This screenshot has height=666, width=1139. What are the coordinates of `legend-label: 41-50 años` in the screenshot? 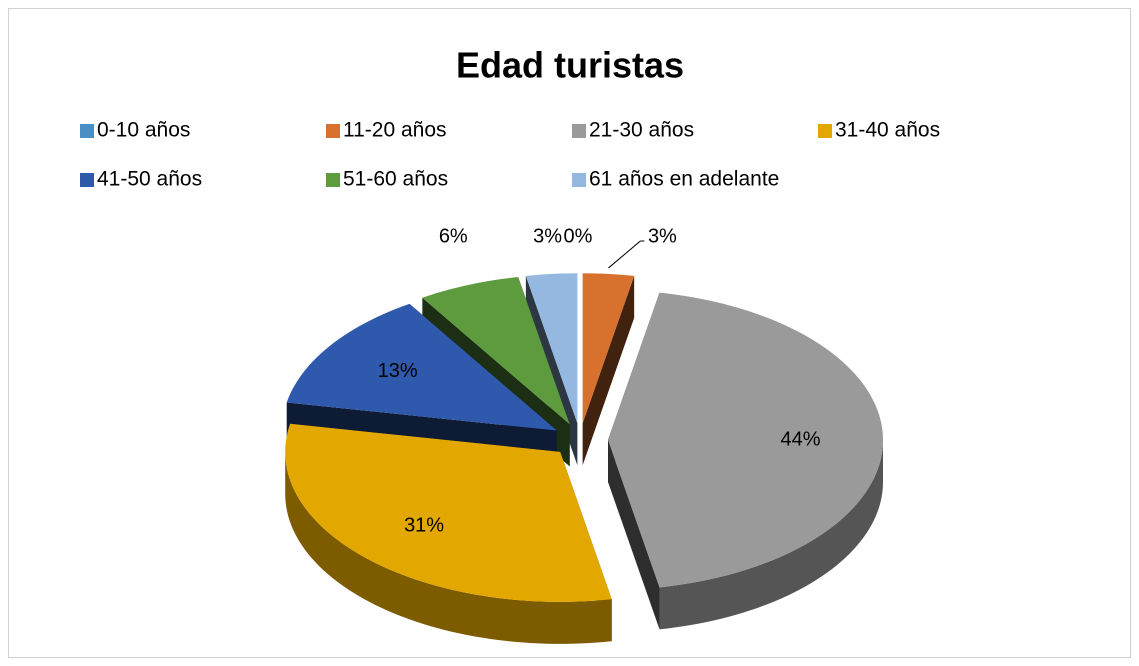 It's located at (149, 179).